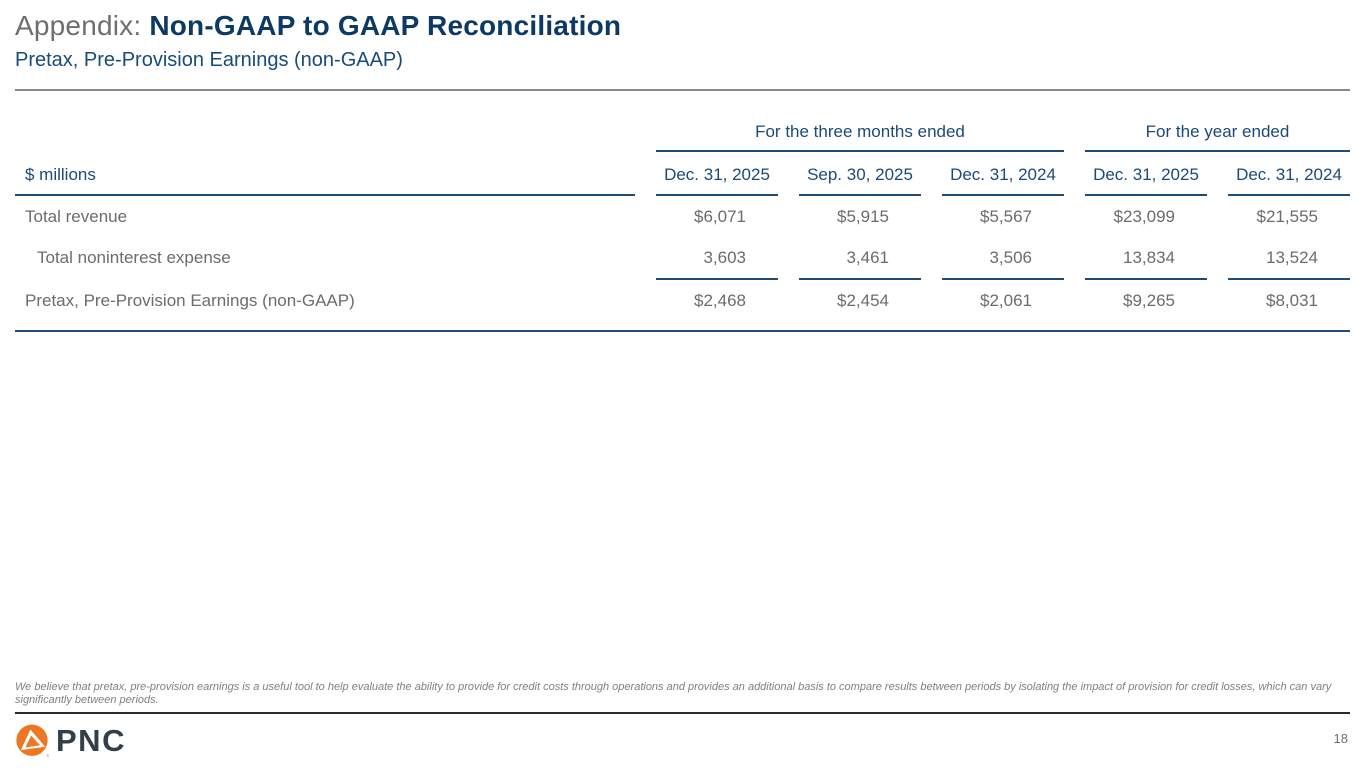 The width and height of the screenshot is (1365, 768). Describe the element at coordinates (1146, 174) in the screenshot. I see `column-header-fy-2025: Dec. 31, 2025` at that location.